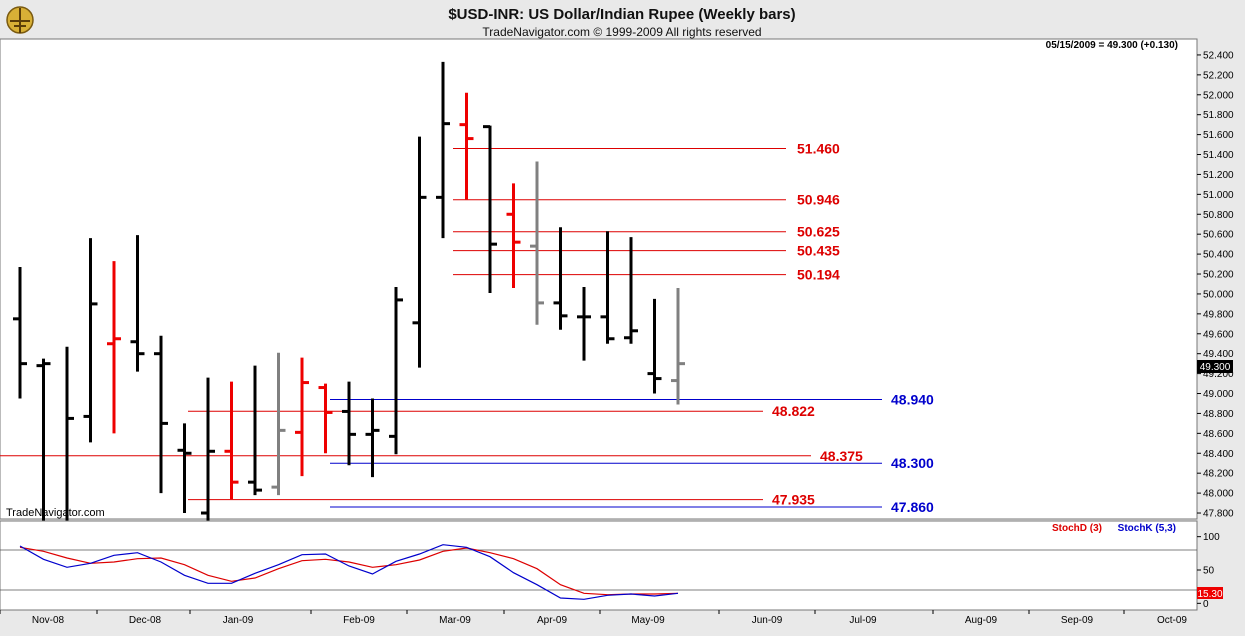  What do you see at coordinates (841, 456) in the screenshot?
I see `level-label: 48.375` at bounding box center [841, 456].